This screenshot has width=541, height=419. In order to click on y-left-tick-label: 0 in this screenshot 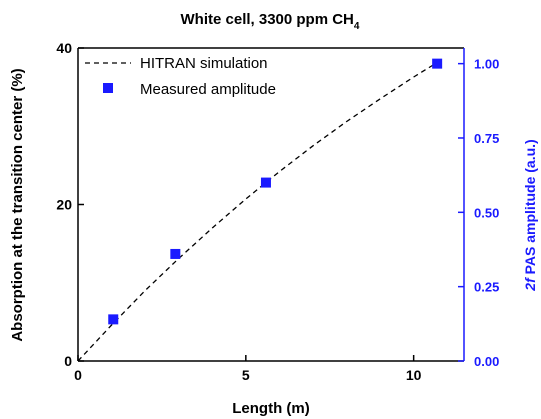, I will do `click(68, 361)`.